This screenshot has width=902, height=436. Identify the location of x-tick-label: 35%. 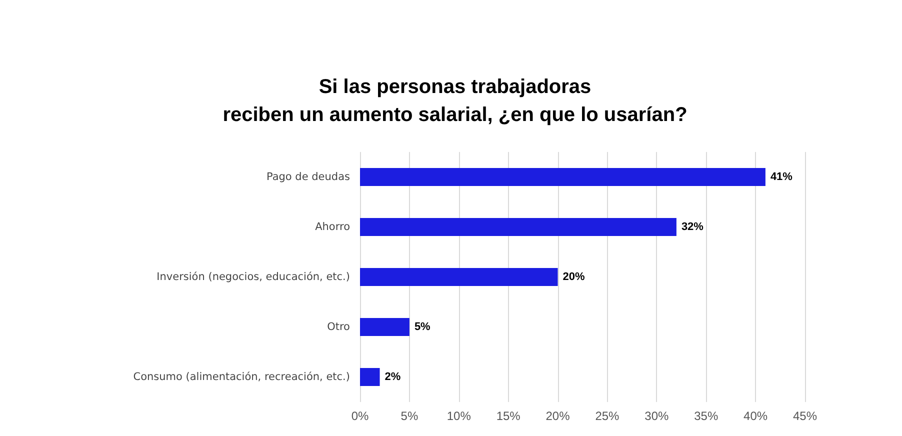
(706, 416).